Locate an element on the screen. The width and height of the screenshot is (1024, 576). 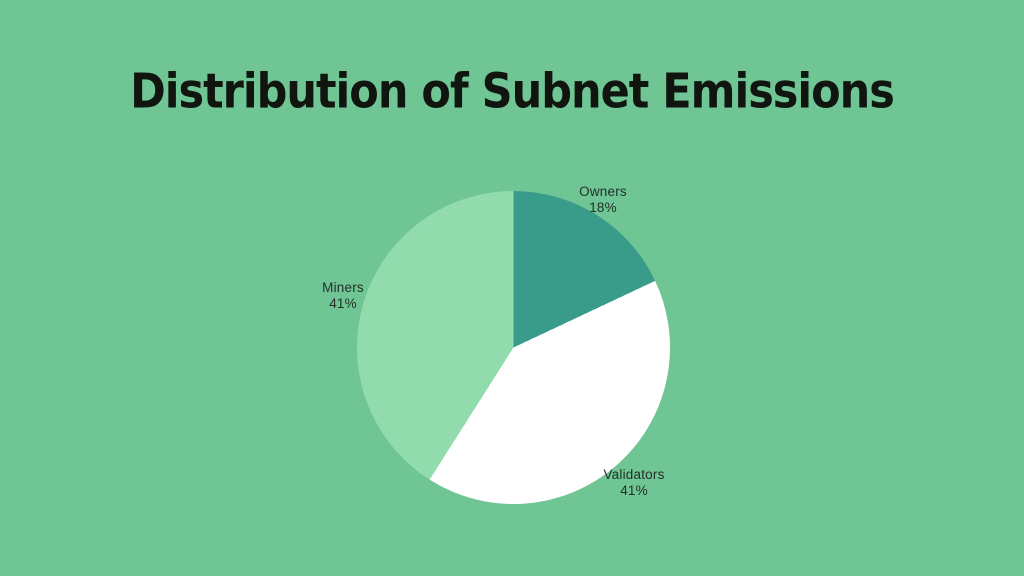
pie-label-validators-name: Validators is located at coordinates (634, 474).